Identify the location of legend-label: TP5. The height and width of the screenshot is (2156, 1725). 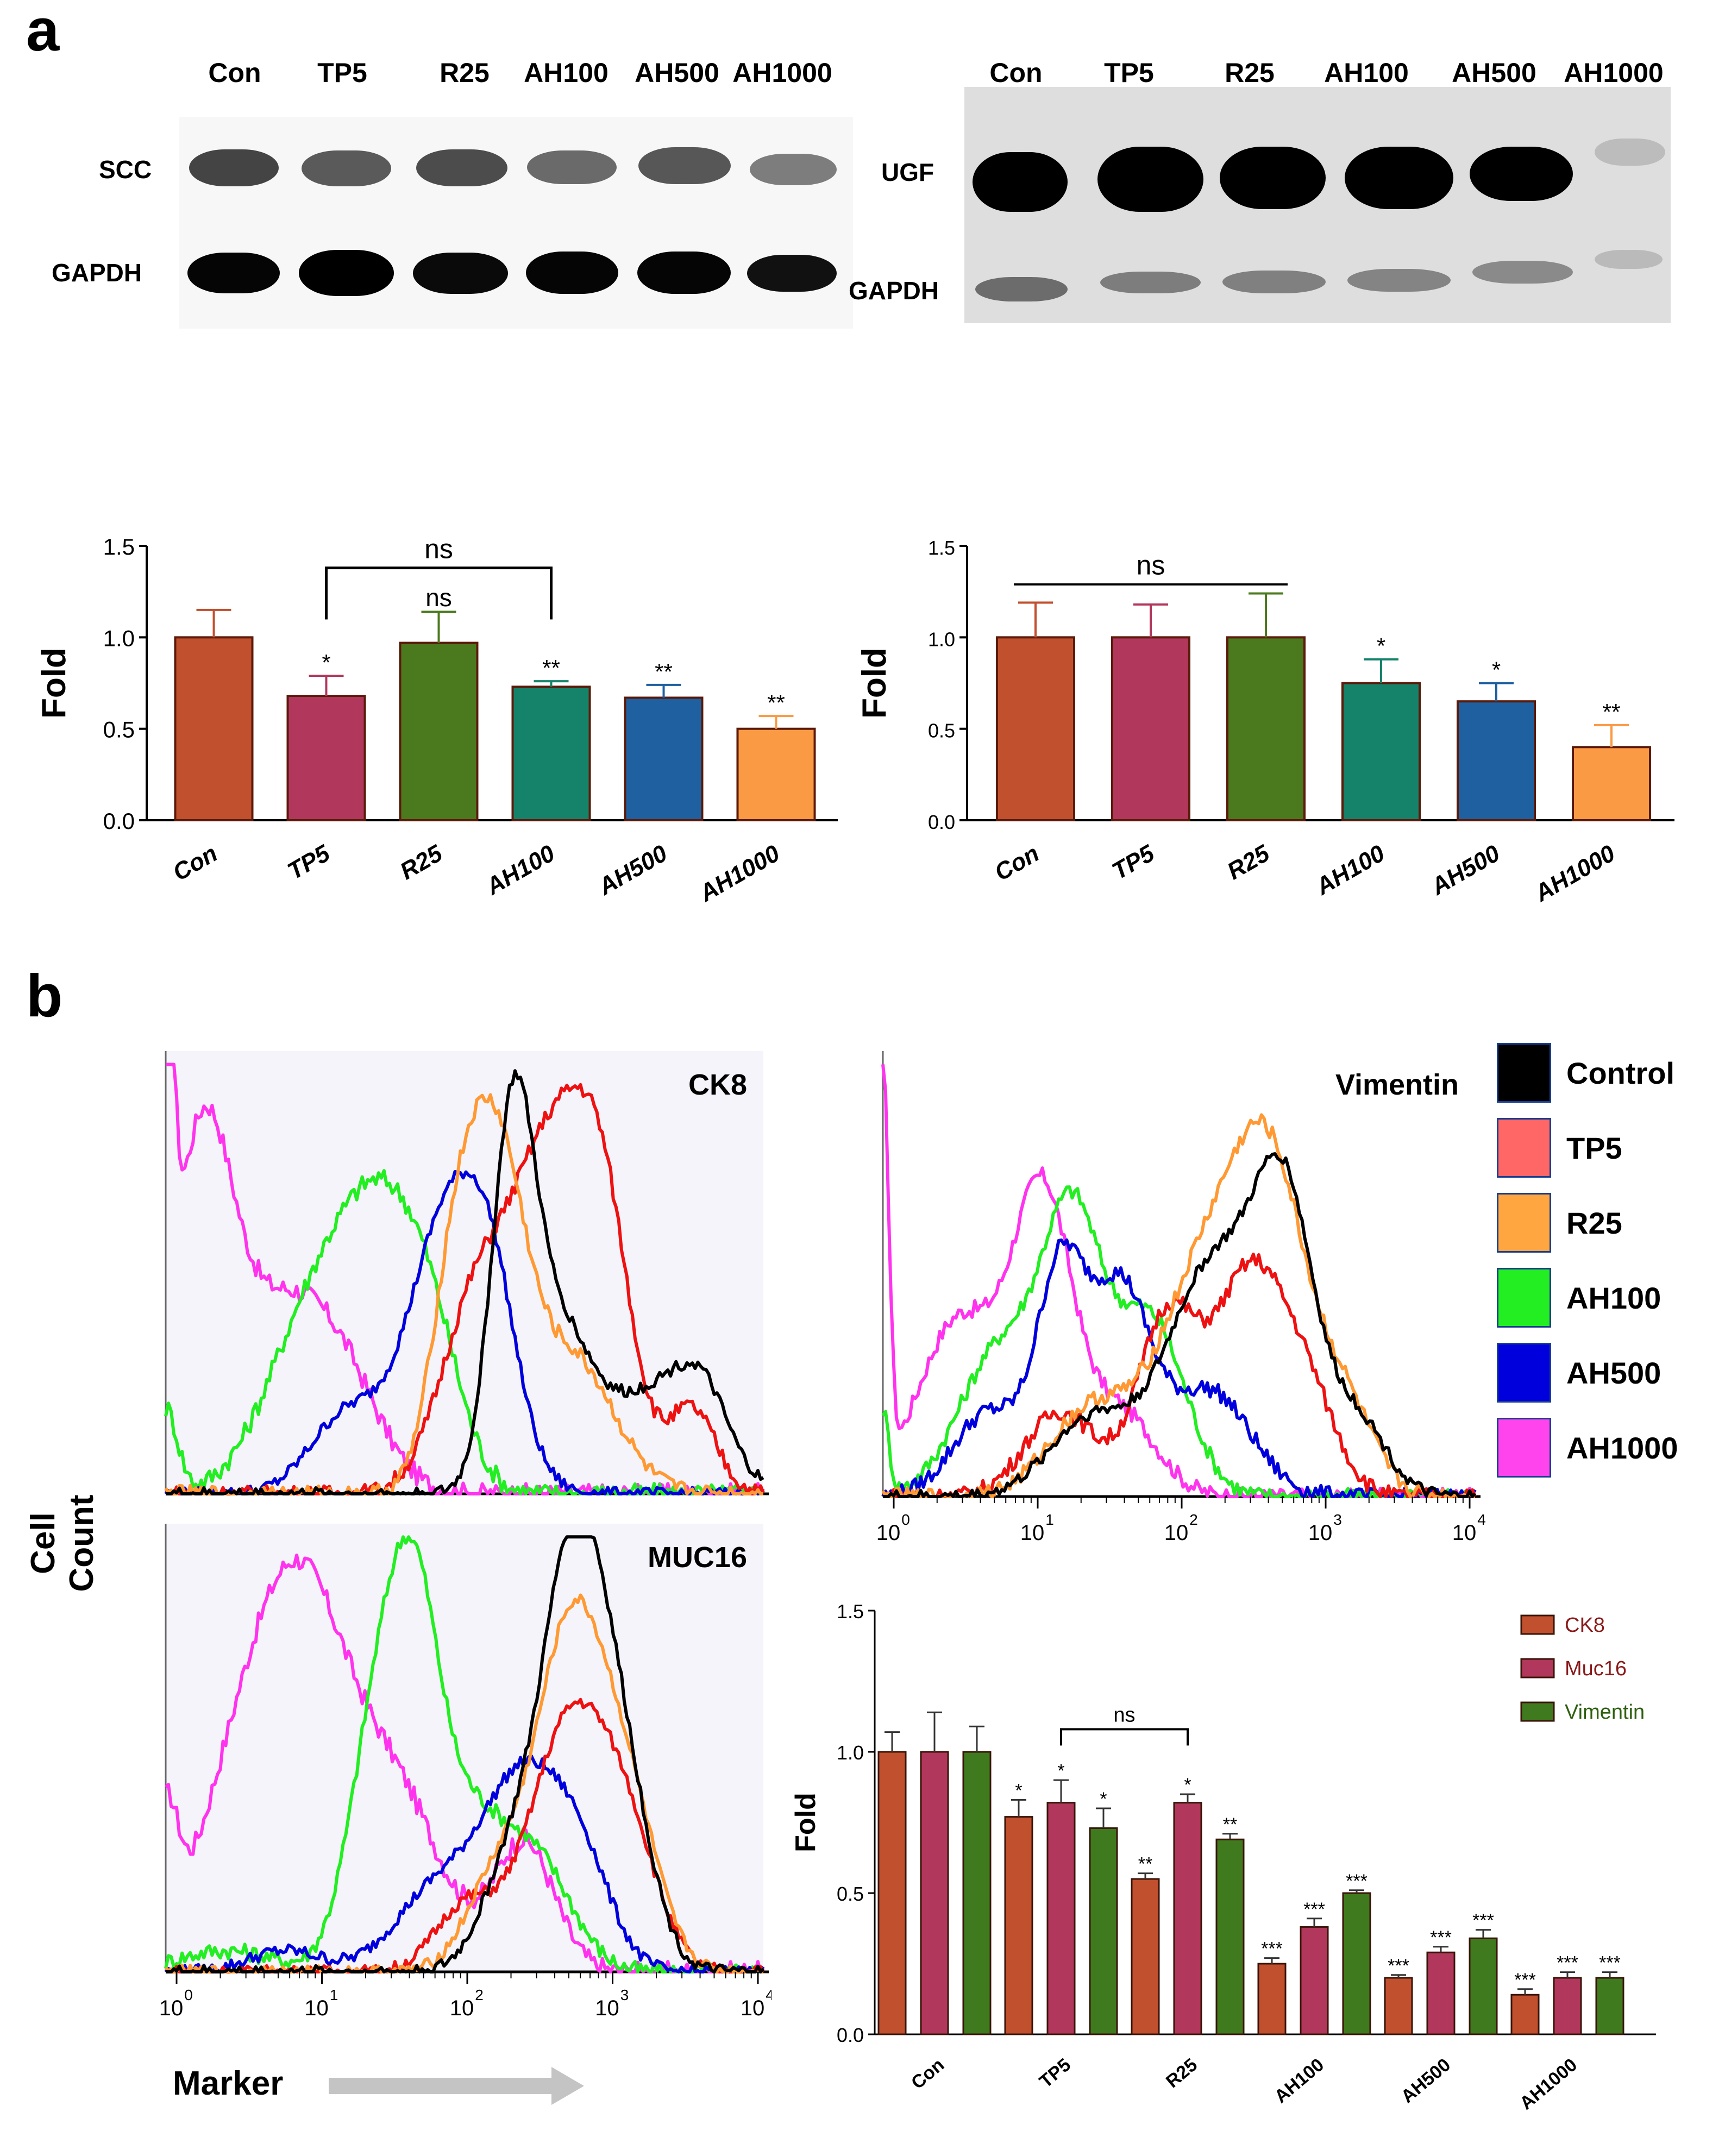
(1594, 1147).